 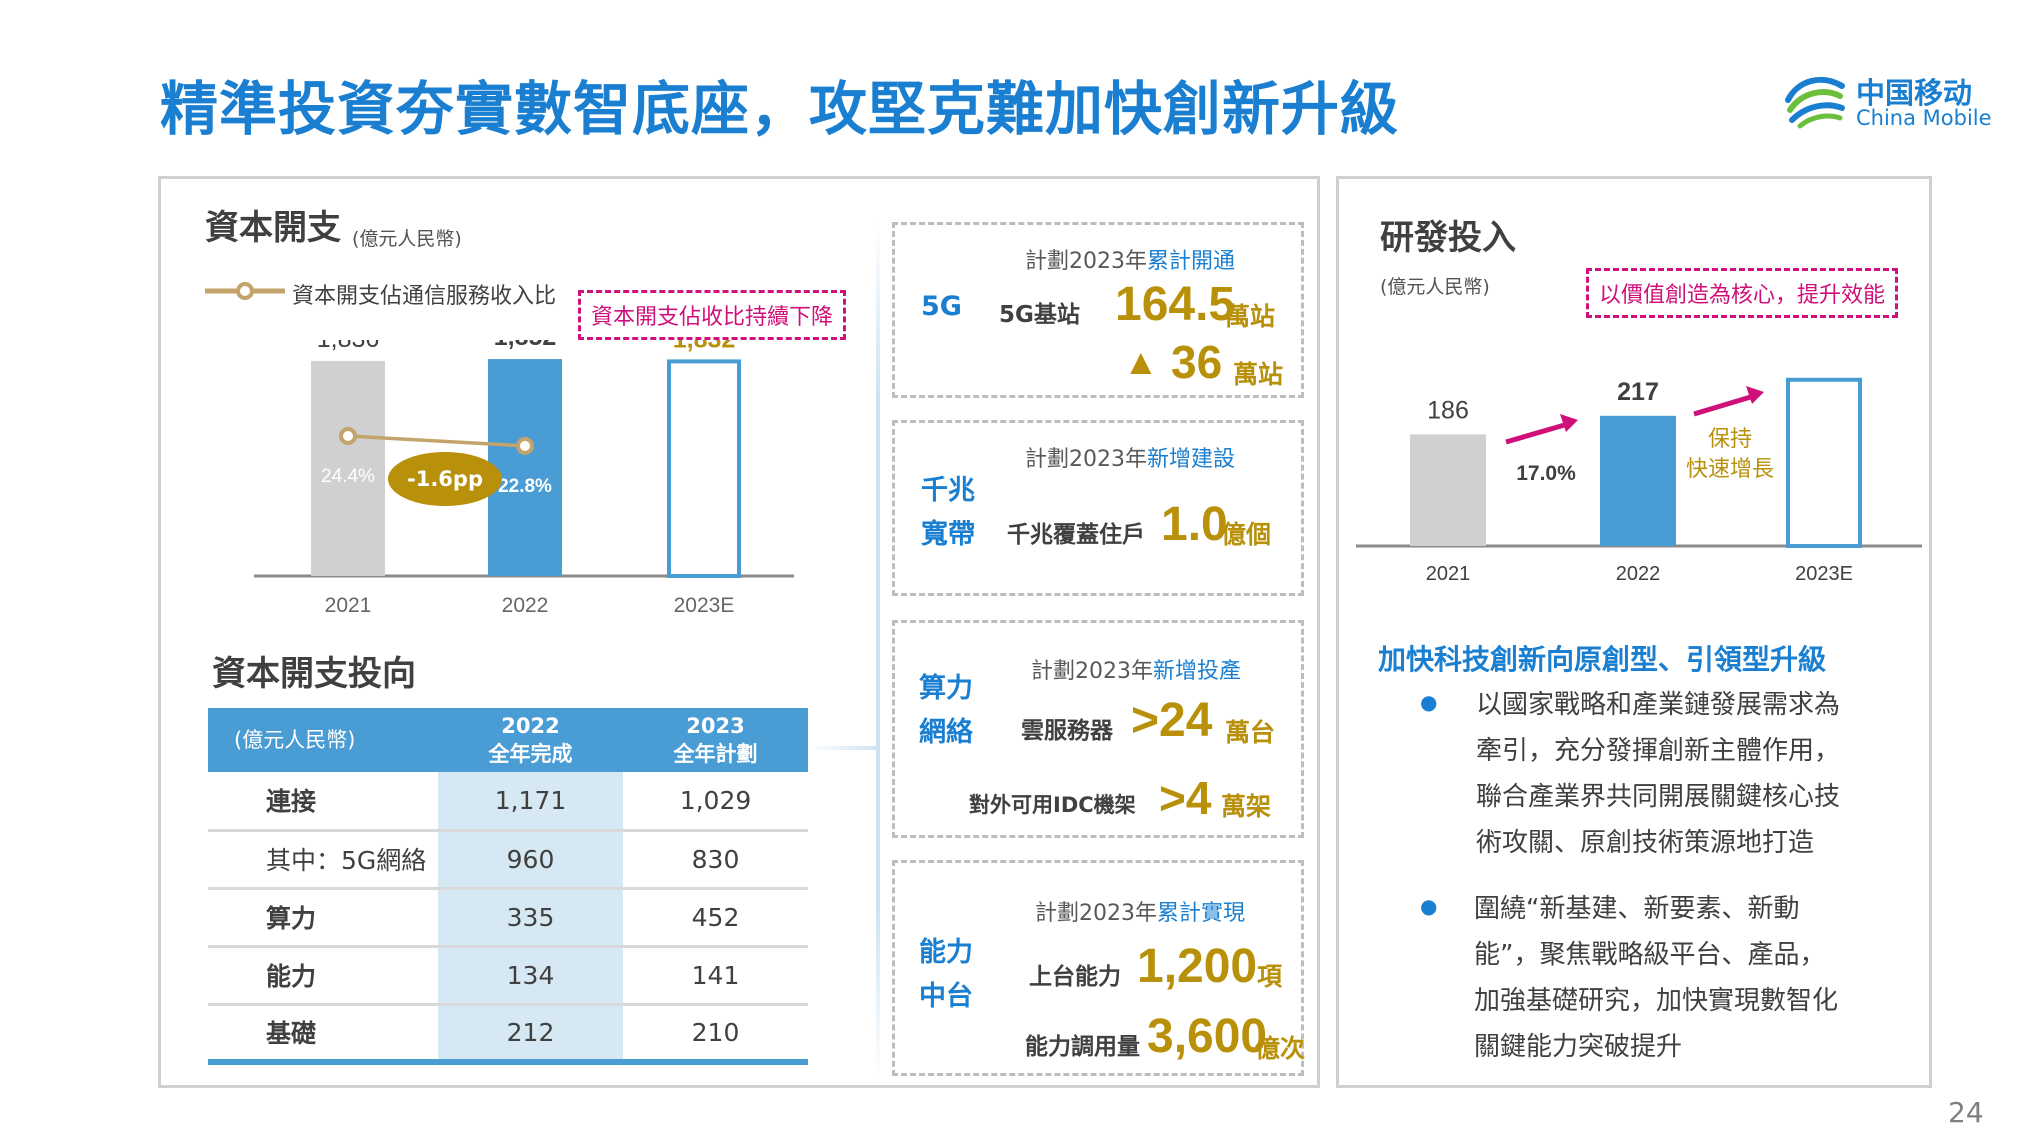 What do you see at coordinates (1280, 1048) in the screenshot?
I see `plan-item-unit: 億次` at bounding box center [1280, 1048].